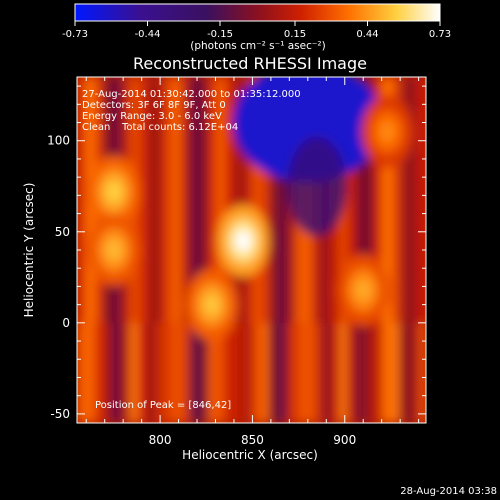 Image resolution: width=500 pixels, height=500 pixels. I want to click on colorbar-tick-label: -0.44, so click(148, 34).